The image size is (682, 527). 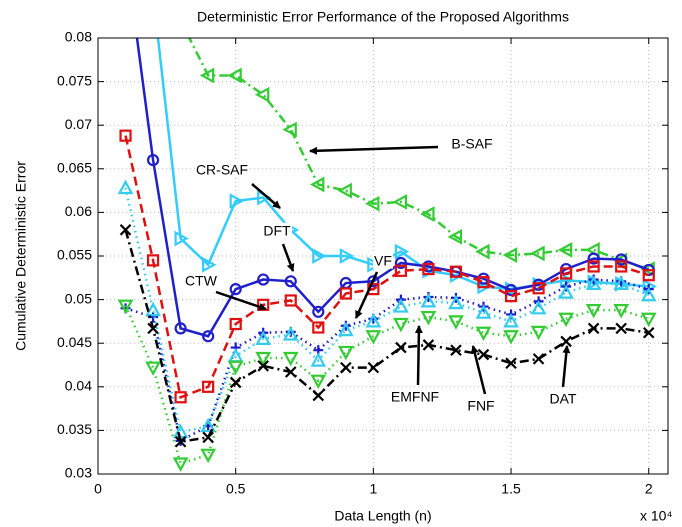 What do you see at coordinates (74, 429) in the screenshot?
I see `y-tick-label: 0.035` at bounding box center [74, 429].